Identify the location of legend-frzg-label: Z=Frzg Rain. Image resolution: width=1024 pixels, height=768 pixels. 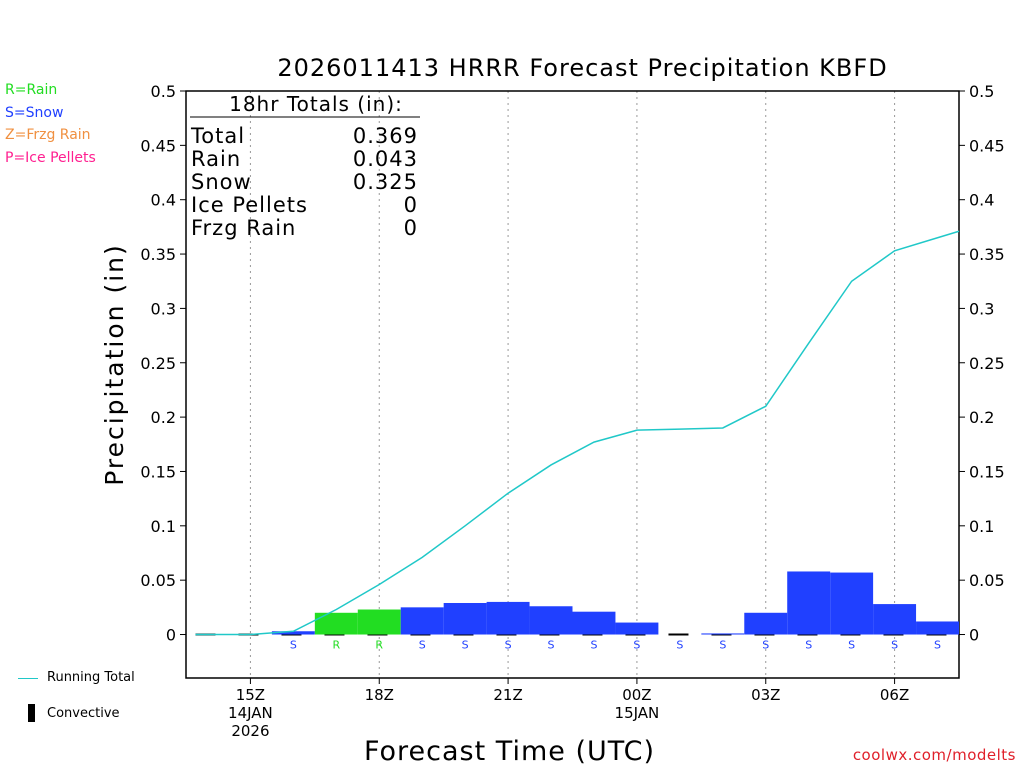
(48, 135).